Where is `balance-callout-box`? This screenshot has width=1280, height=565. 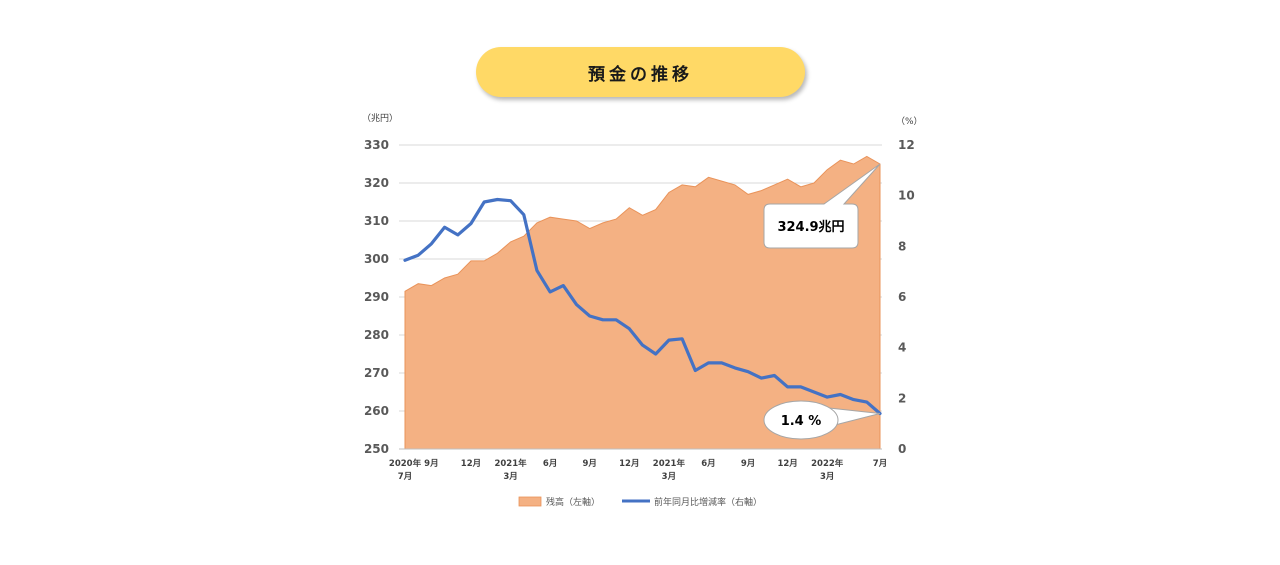 balance-callout-box is located at coordinates (822, 206).